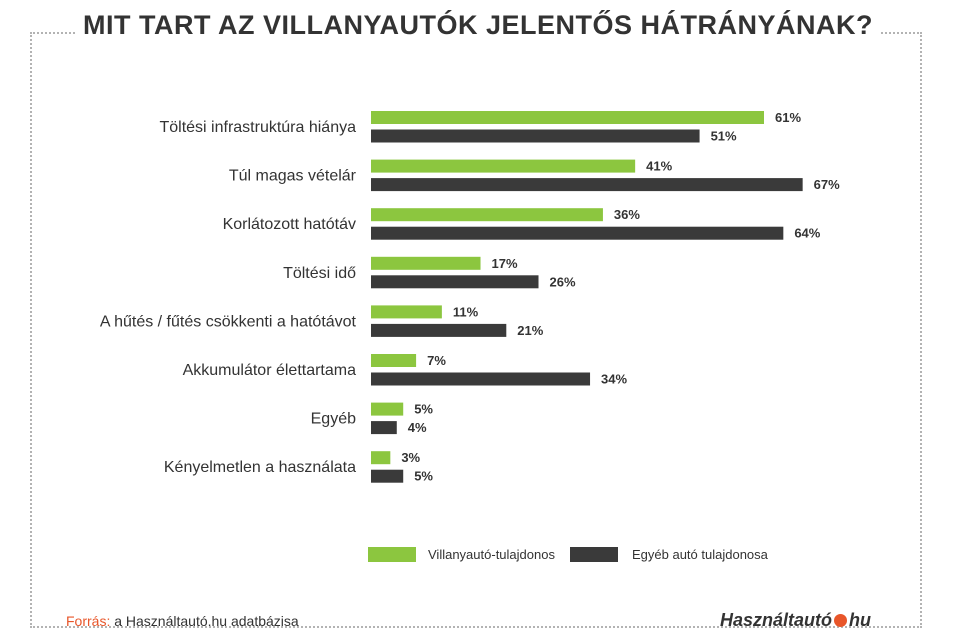  What do you see at coordinates (289, 224) in the screenshot?
I see `category-label: Korlátozott hatótáv` at bounding box center [289, 224].